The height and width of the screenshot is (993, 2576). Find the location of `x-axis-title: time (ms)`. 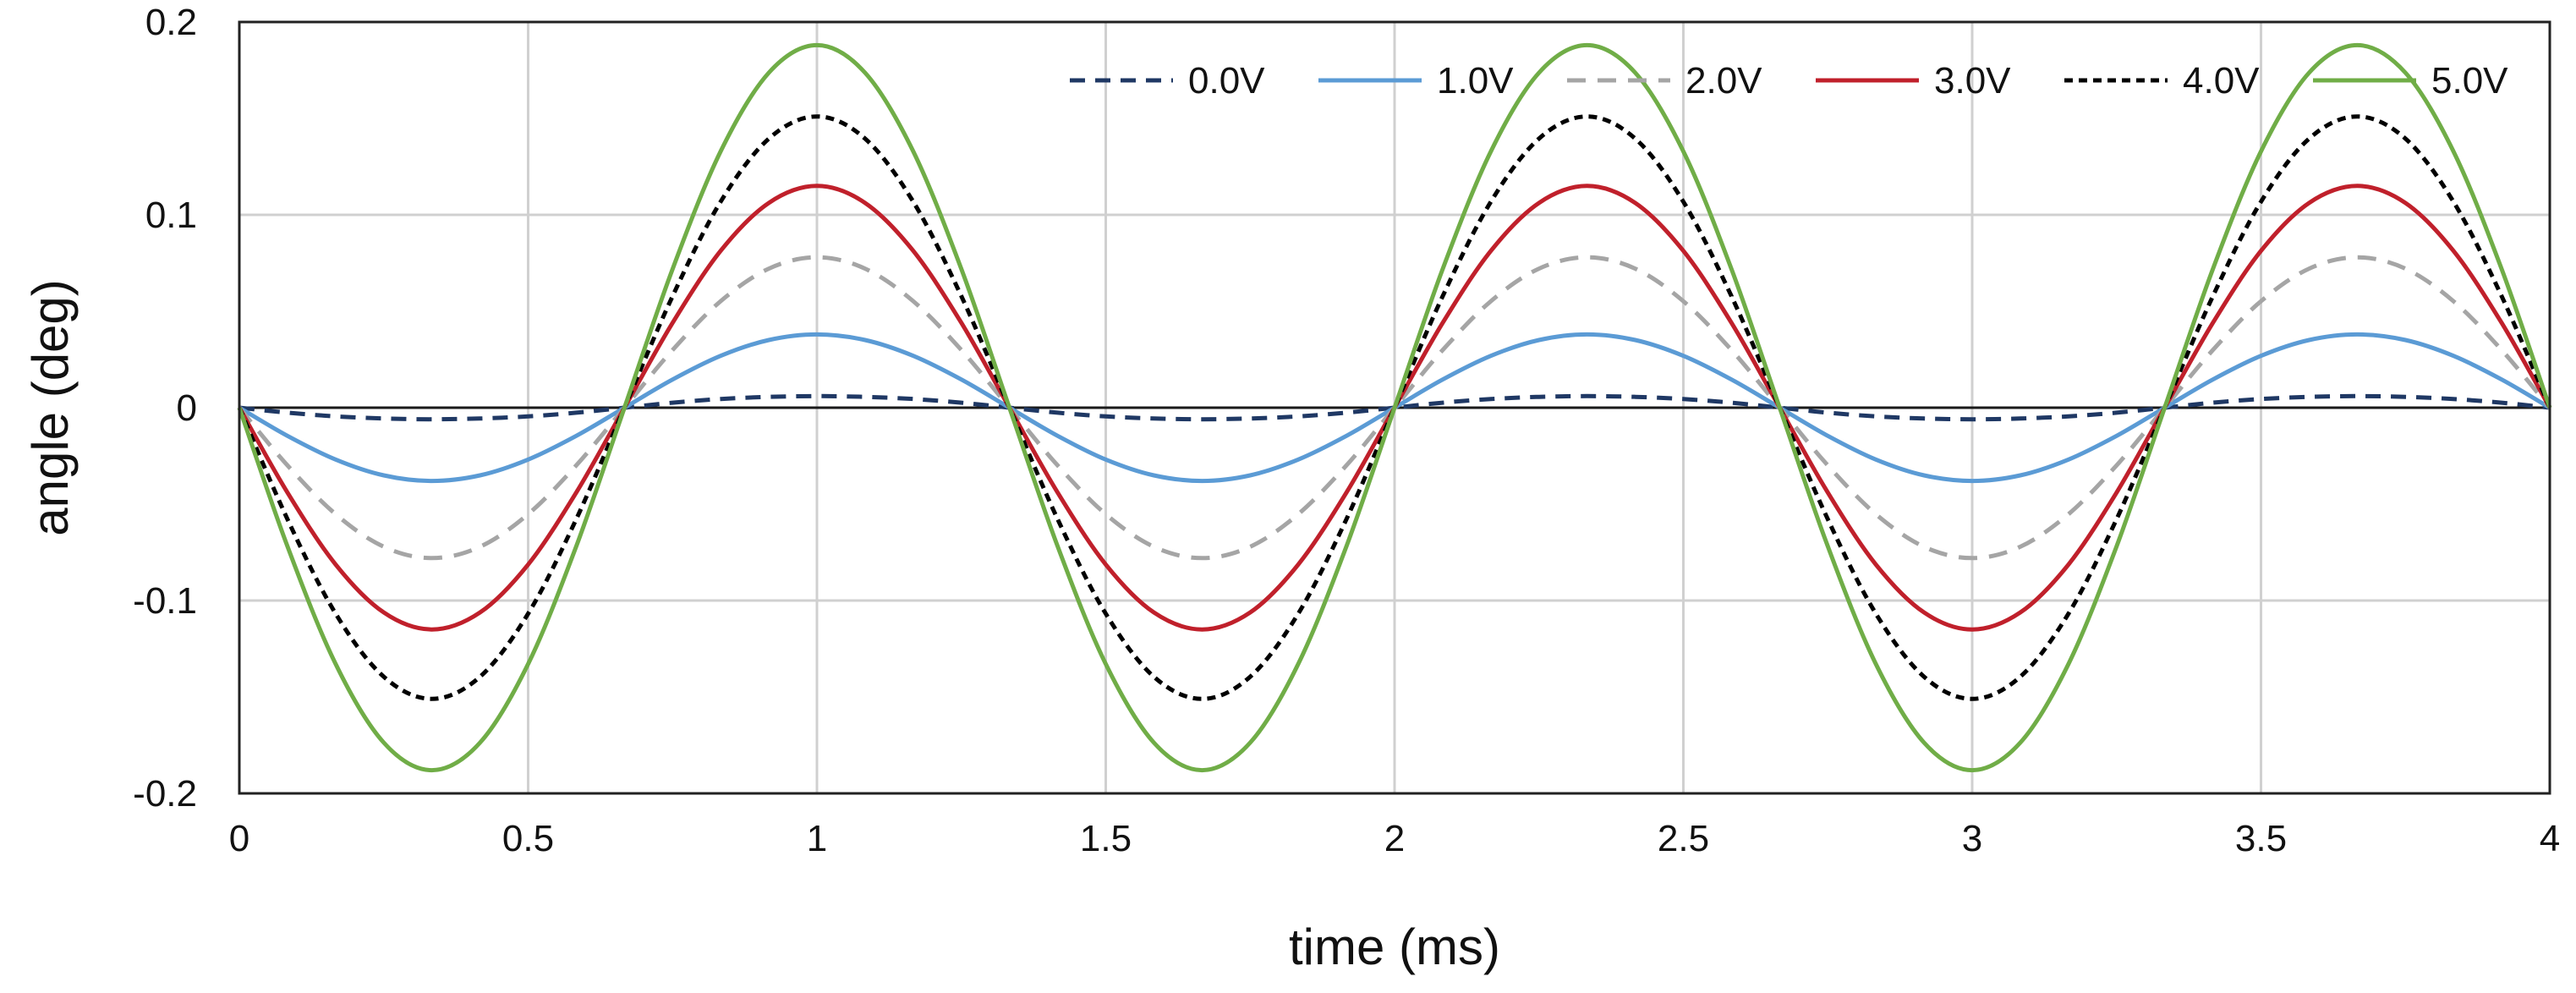

x-axis-title: time (ms) is located at coordinates (1394, 947).